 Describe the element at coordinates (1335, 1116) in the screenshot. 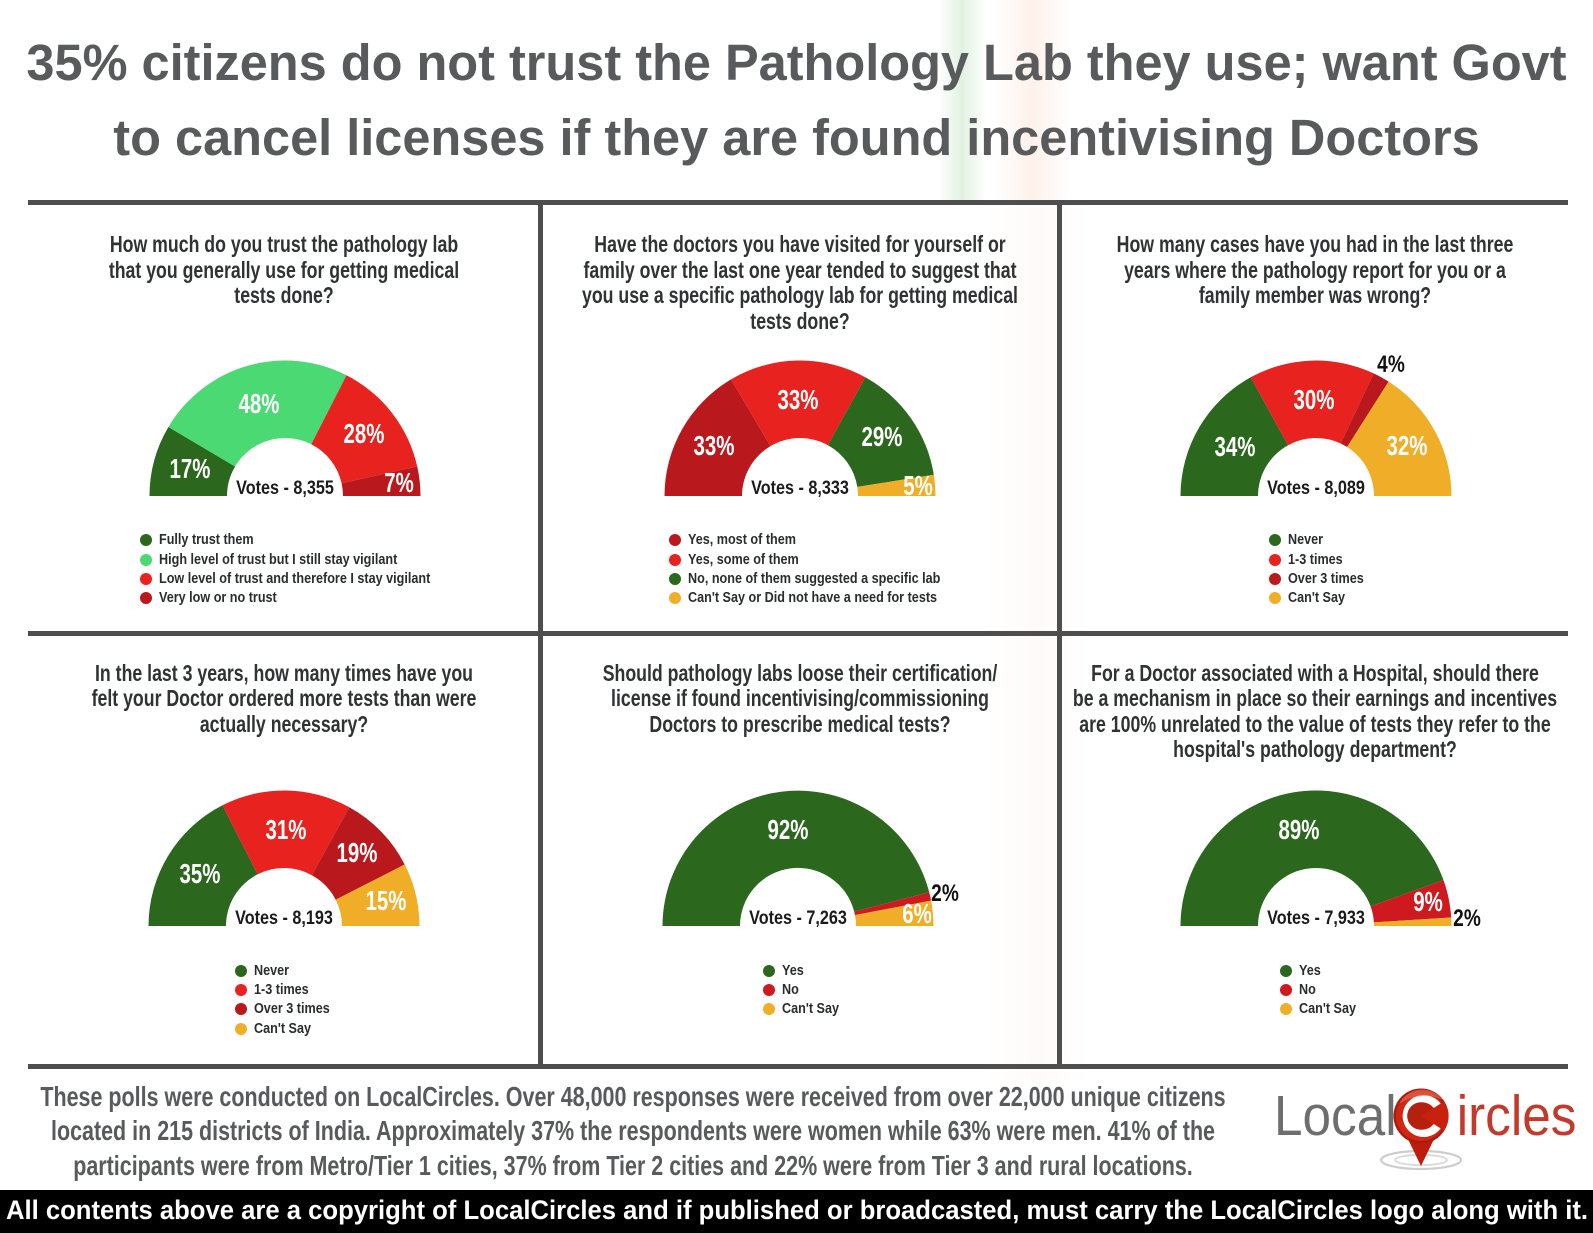

I see `svg-text: Local` at that location.